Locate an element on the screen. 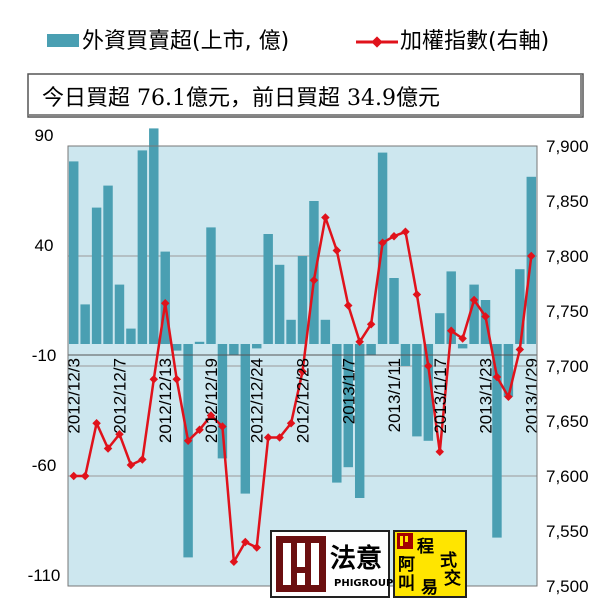  legend-line-label: 加權指數(右軸) is located at coordinates (474, 41).